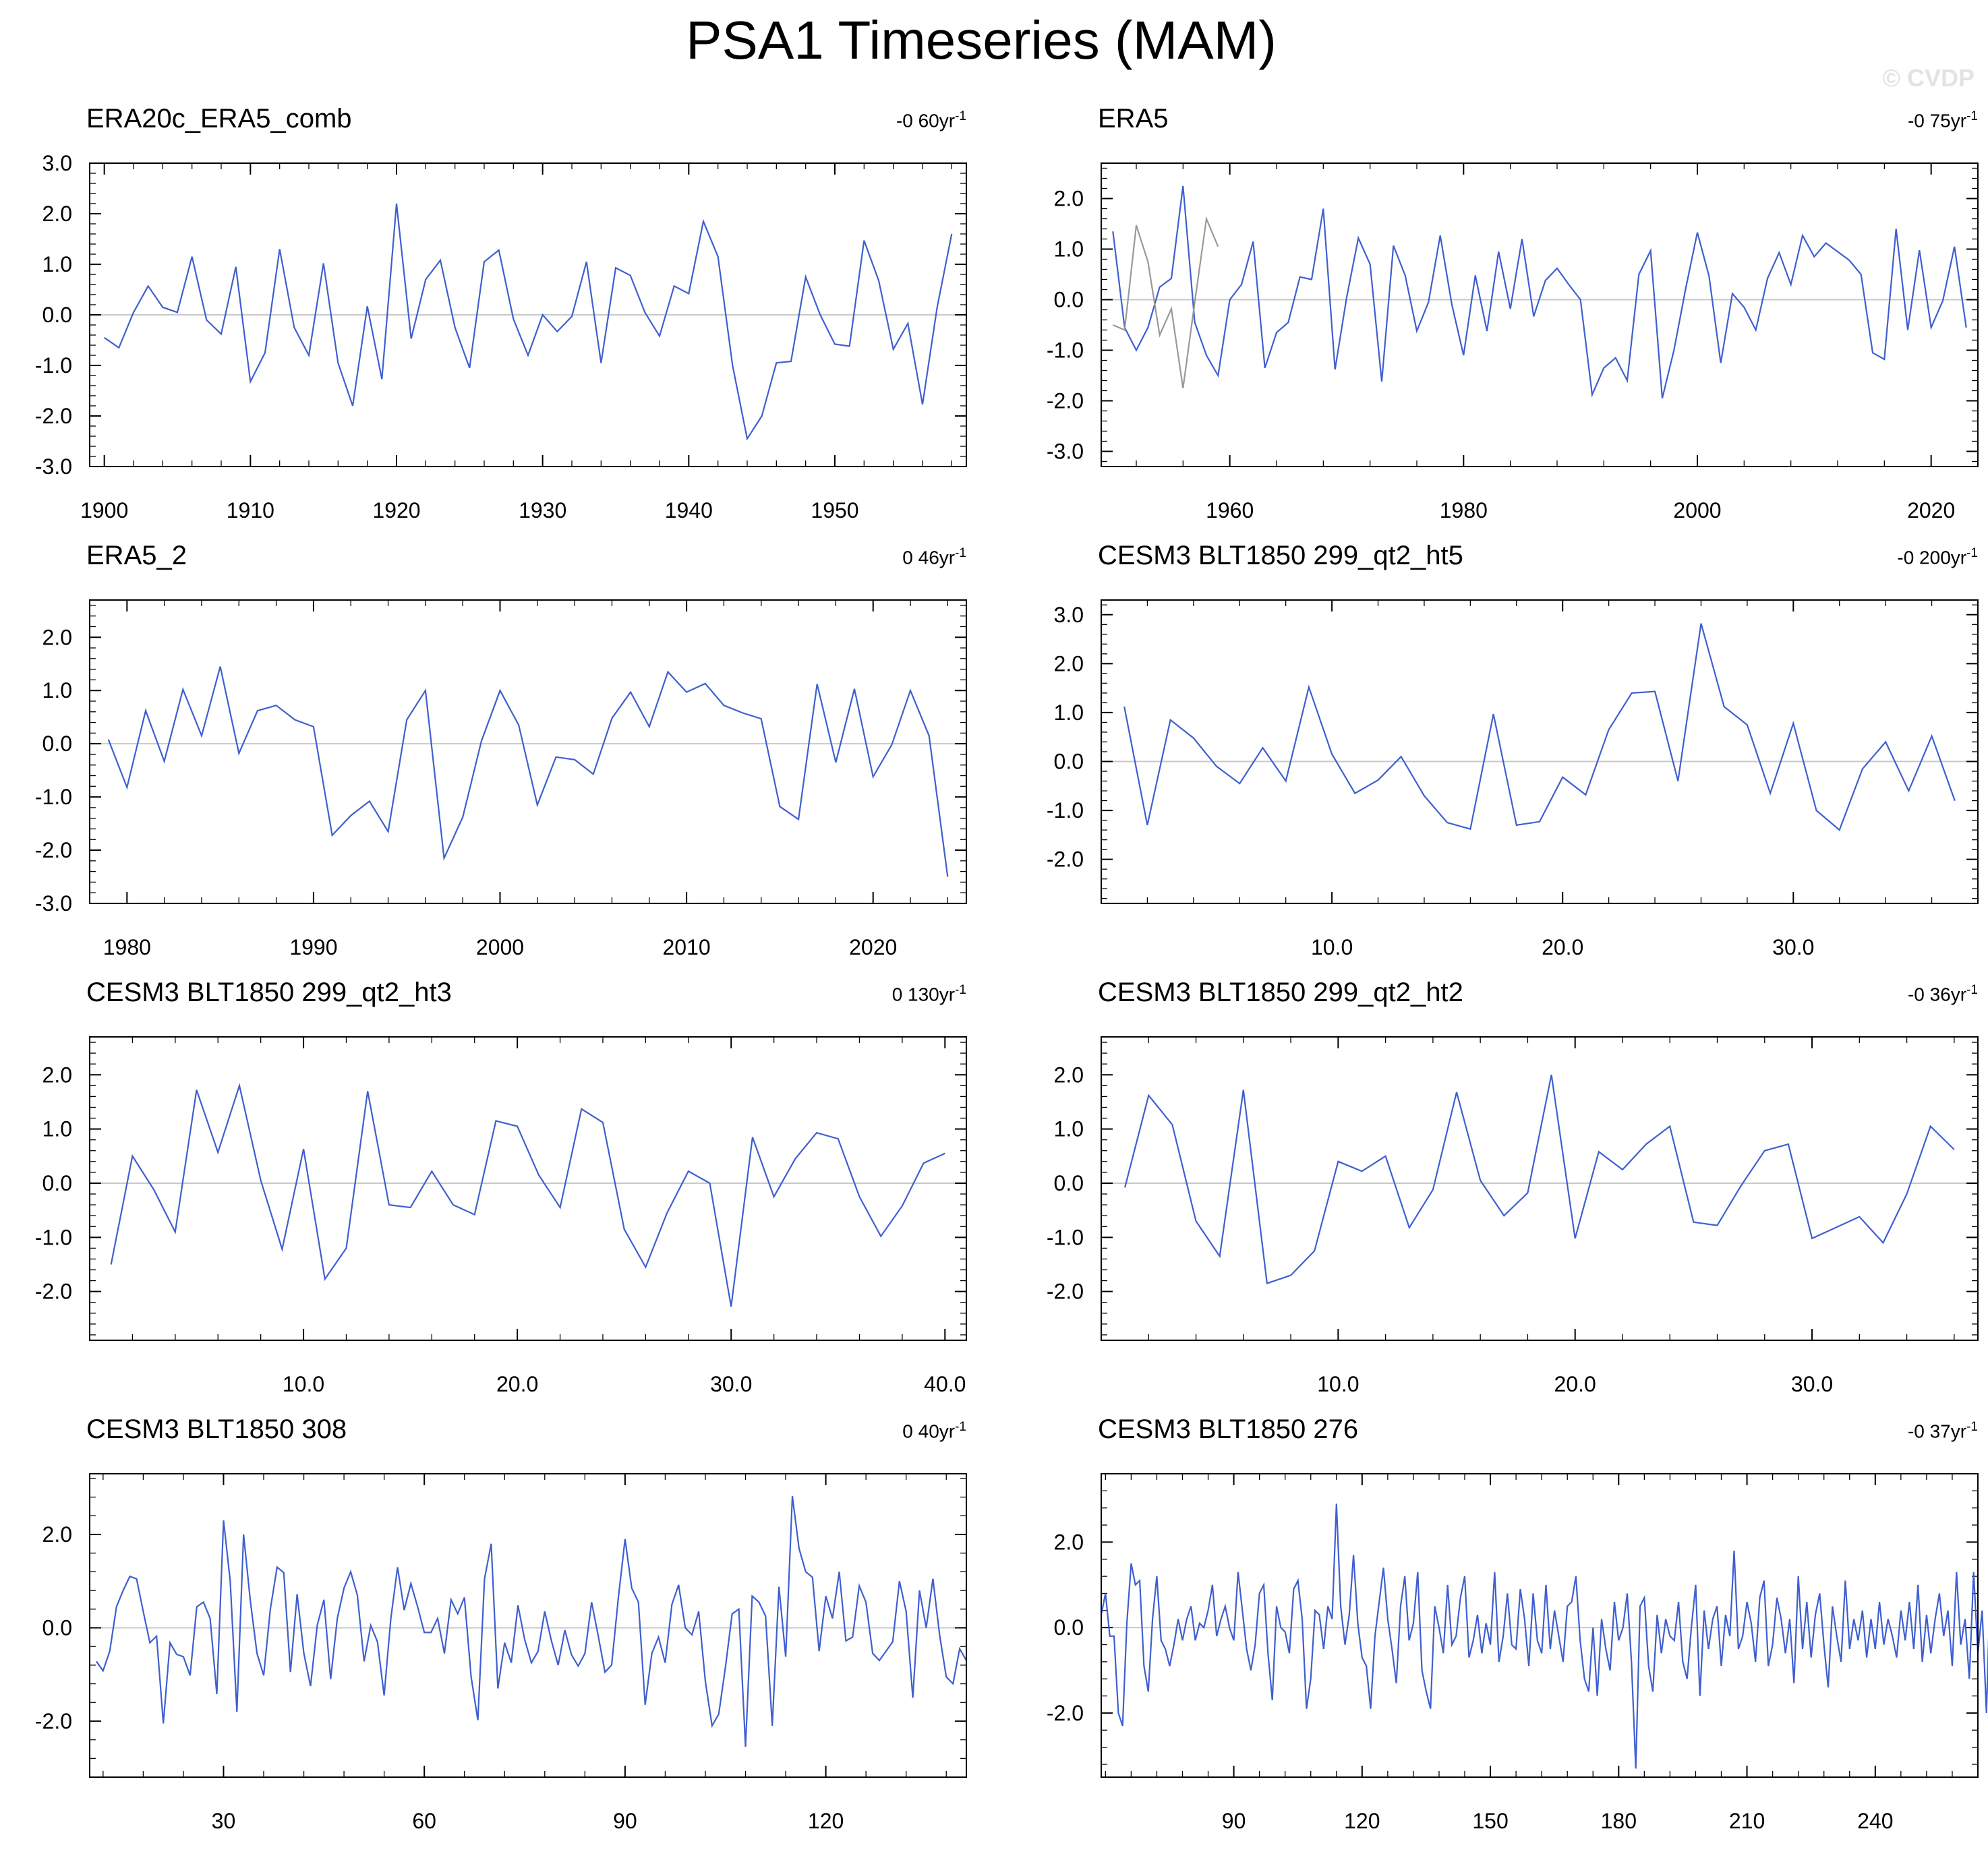 The height and width of the screenshot is (1854, 1988). What do you see at coordinates (1812, 1384) in the screenshot?
I see `x-tick-label: 30.0` at bounding box center [1812, 1384].